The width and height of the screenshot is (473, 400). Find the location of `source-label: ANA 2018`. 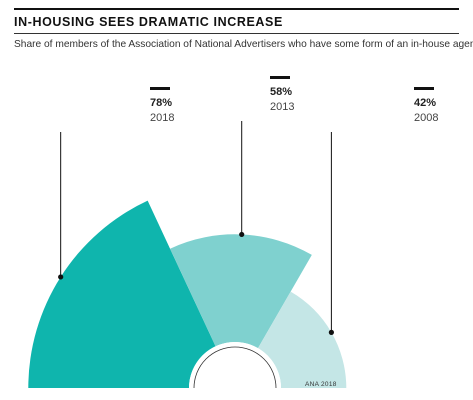

source-label: ANA 2018 is located at coordinates (321, 384).